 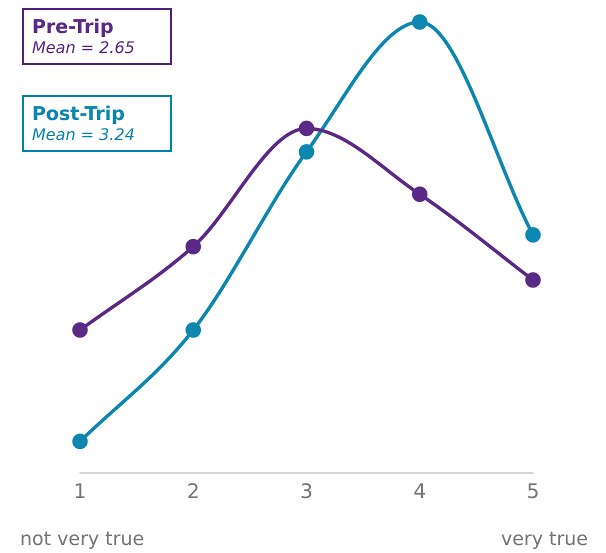 I want to click on x-tick-label: 2, so click(x=193, y=491).